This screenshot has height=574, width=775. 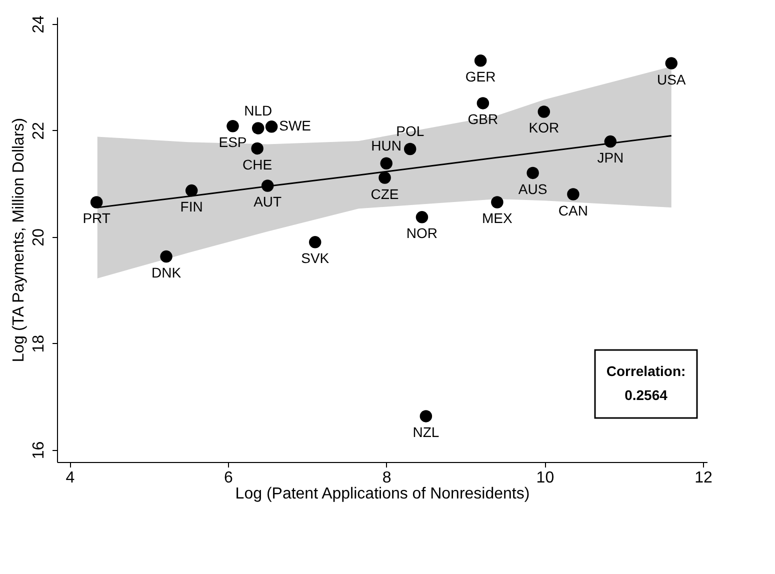 What do you see at coordinates (229, 478) in the screenshot?
I see `x-tick-label: 6` at bounding box center [229, 478].